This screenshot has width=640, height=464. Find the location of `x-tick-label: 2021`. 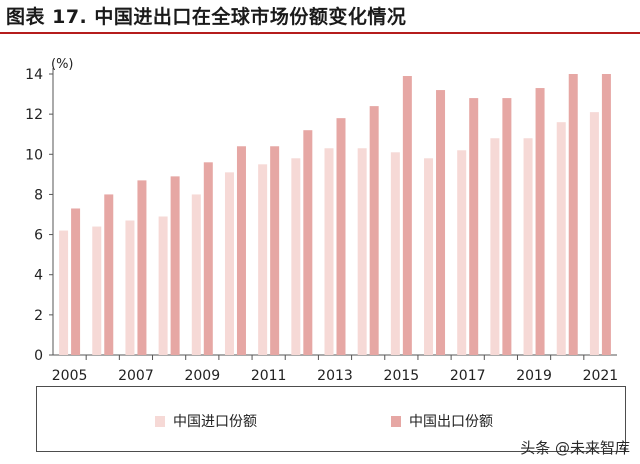

x-tick-label: 2021 is located at coordinates (601, 376).